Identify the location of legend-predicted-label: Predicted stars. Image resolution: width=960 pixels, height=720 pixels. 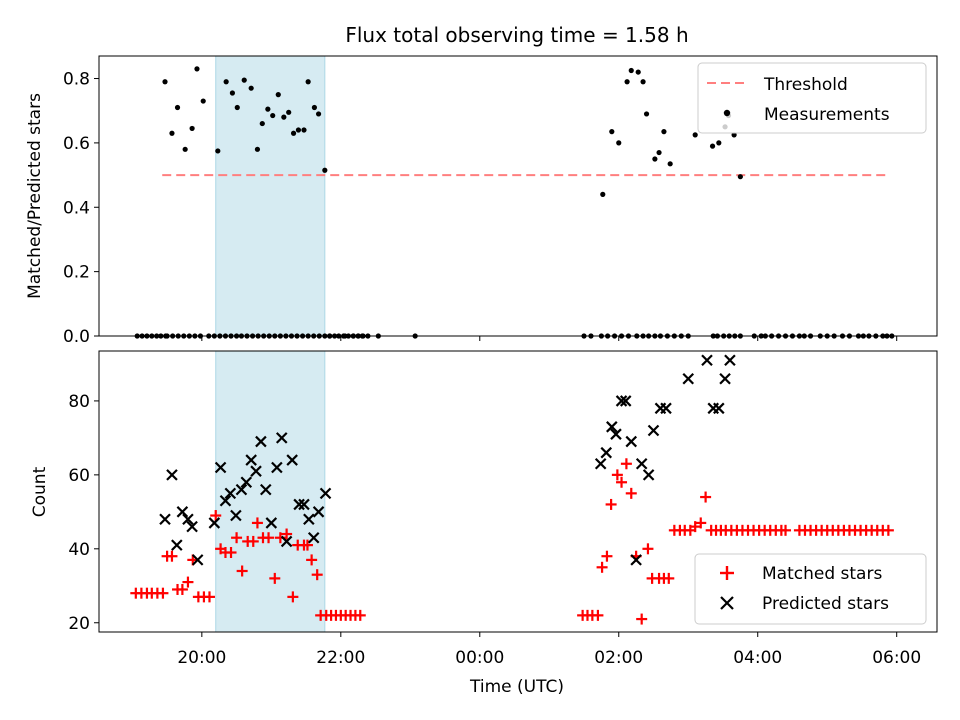
(825, 604).